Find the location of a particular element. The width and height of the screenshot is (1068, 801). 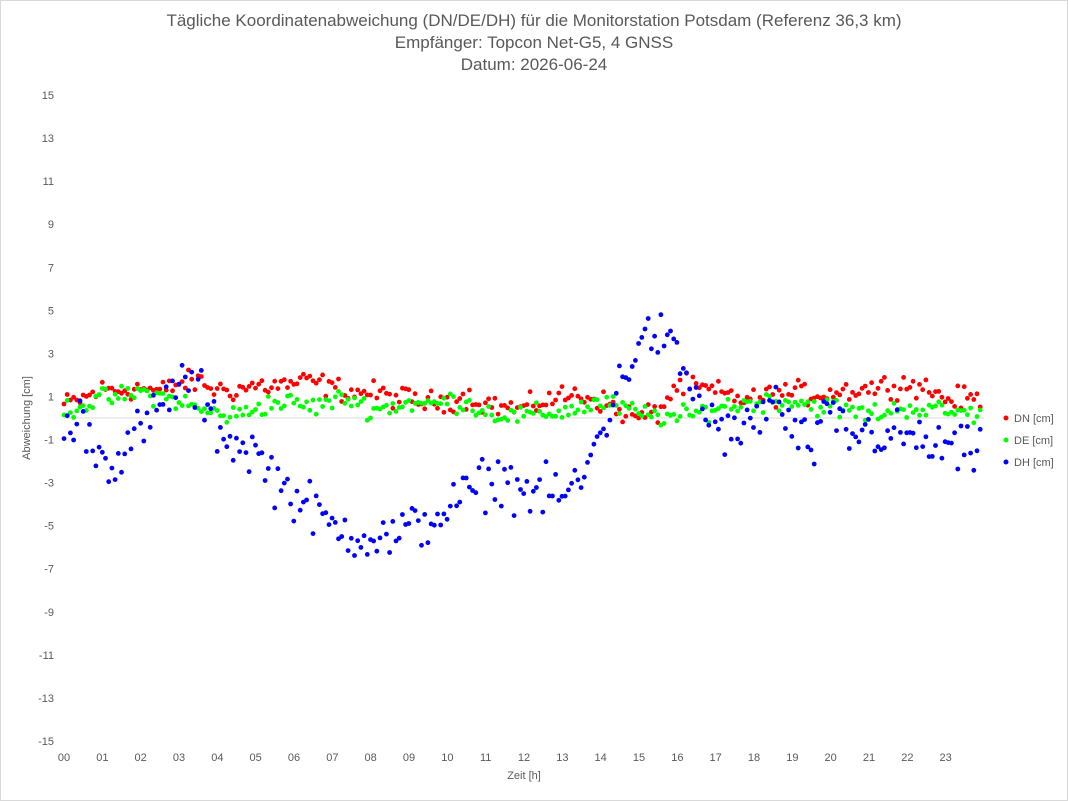

y-tick-label: -3 is located at coordinates (49, 484).